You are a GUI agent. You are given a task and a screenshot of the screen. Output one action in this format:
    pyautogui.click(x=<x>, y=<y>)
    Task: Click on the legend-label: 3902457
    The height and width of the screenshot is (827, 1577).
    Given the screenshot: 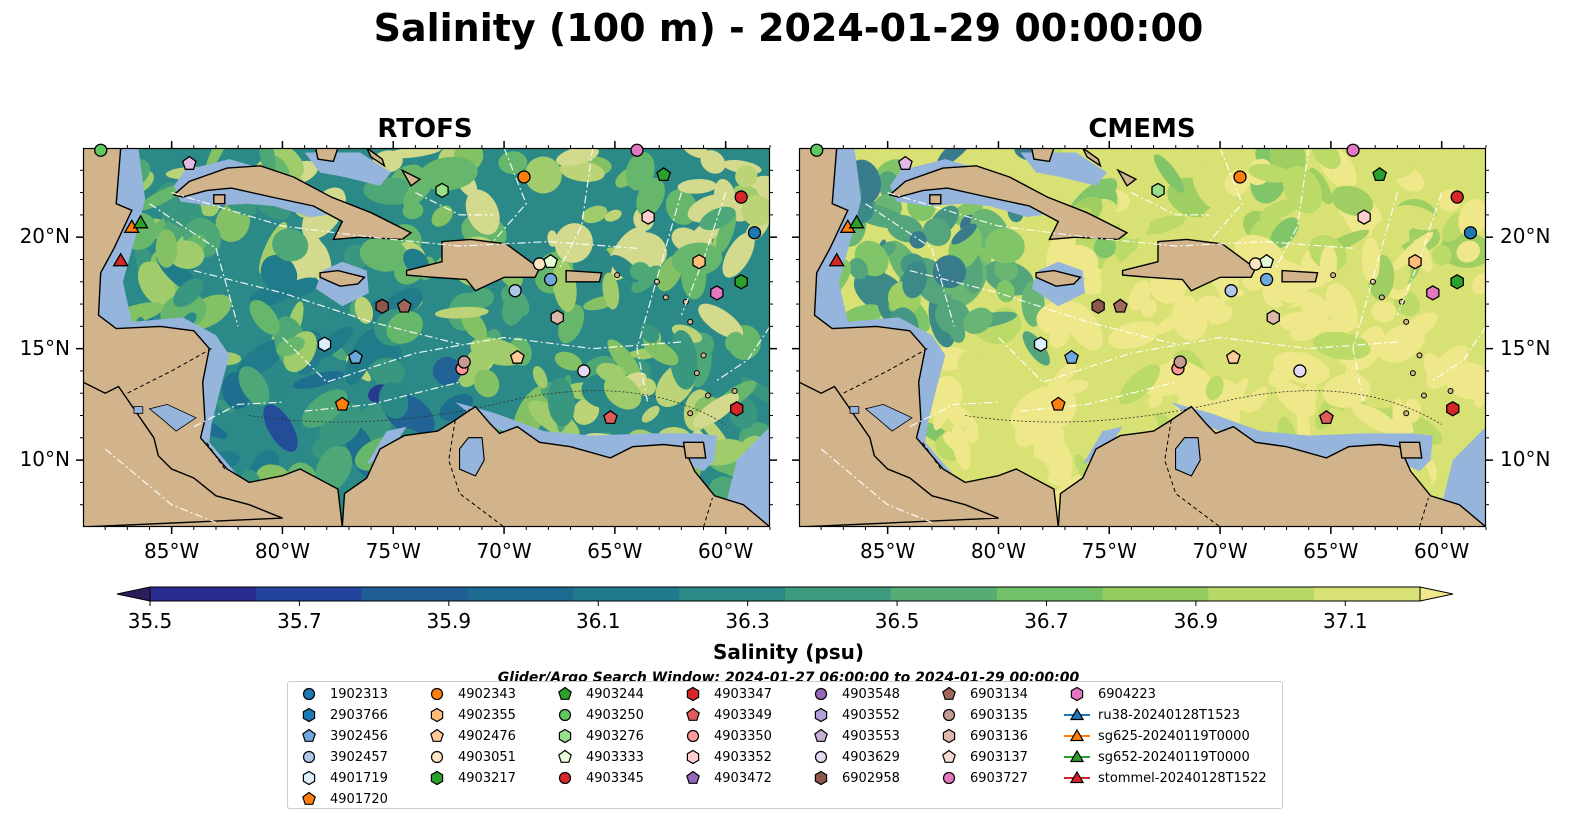 What is the action you would take?
    pyautogui.click(x=359, y=757)
    